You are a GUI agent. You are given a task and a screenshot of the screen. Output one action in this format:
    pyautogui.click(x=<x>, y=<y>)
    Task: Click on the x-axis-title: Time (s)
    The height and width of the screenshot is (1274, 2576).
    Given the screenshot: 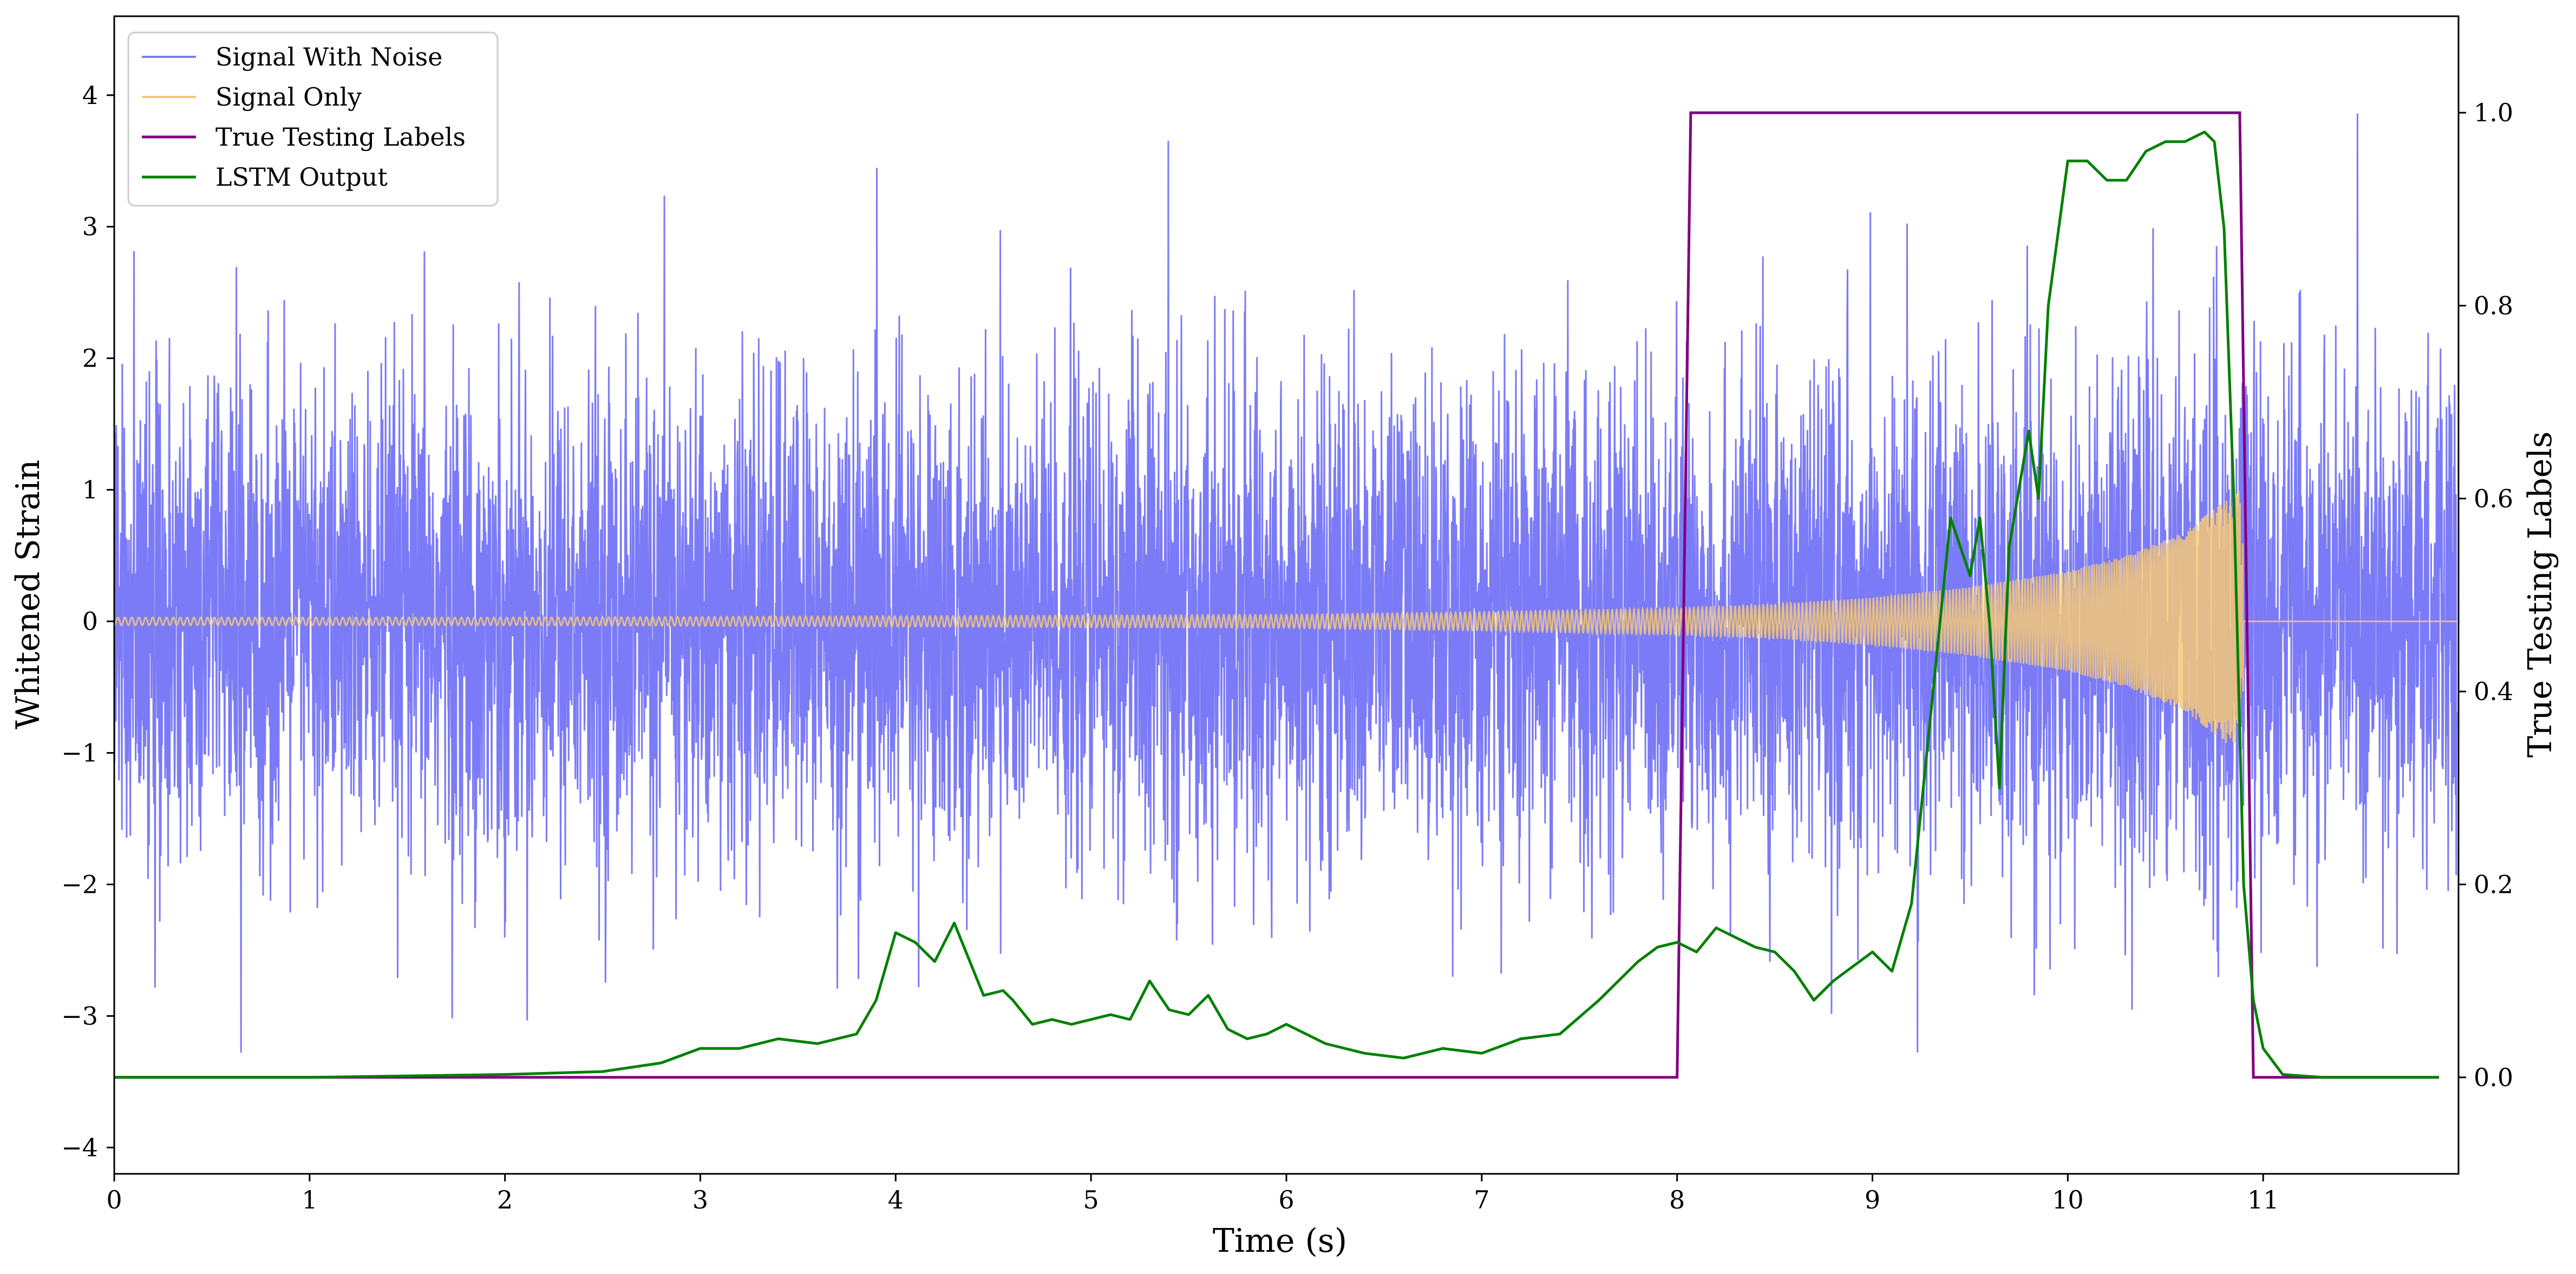 What is the action you would take?
    pyautogui.click(x=1280, y=1241)
    